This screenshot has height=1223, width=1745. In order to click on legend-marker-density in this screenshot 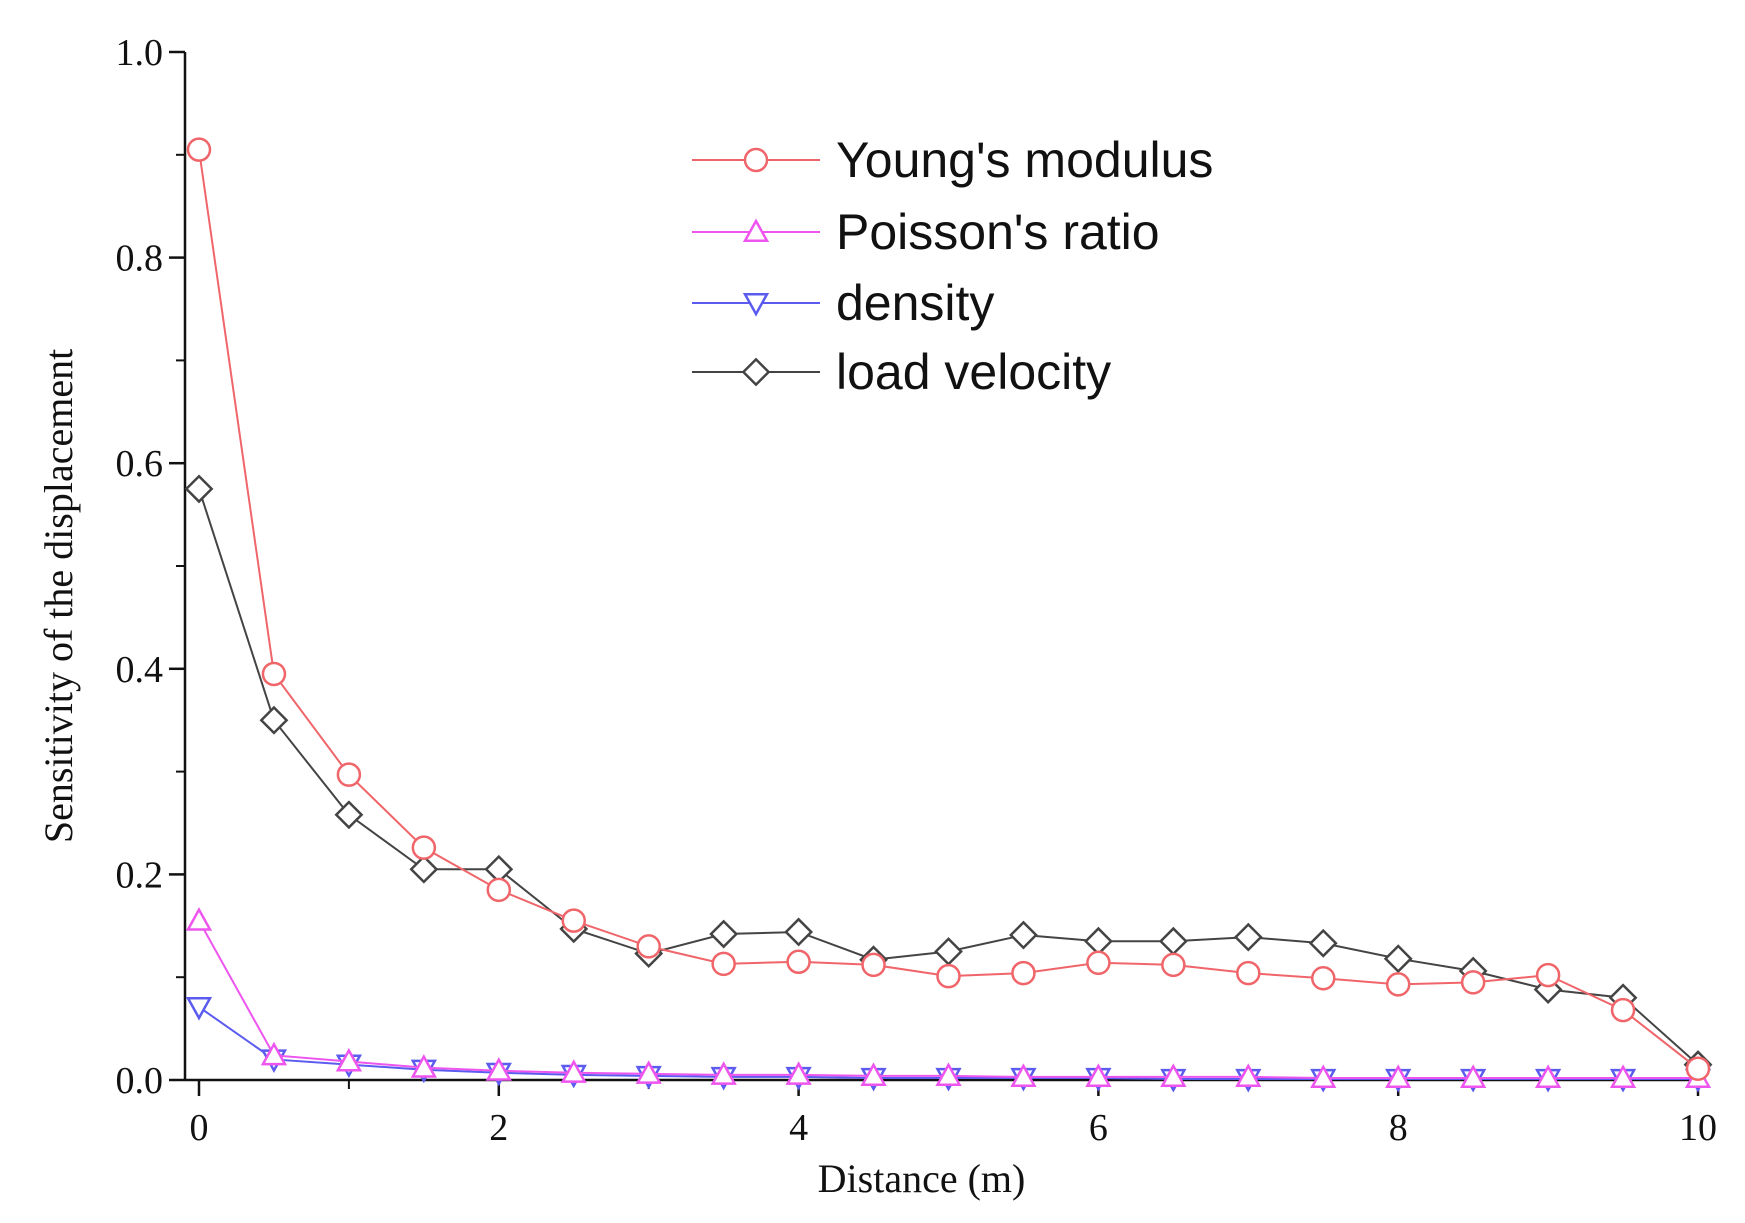, I will do `click(756, 304)`.